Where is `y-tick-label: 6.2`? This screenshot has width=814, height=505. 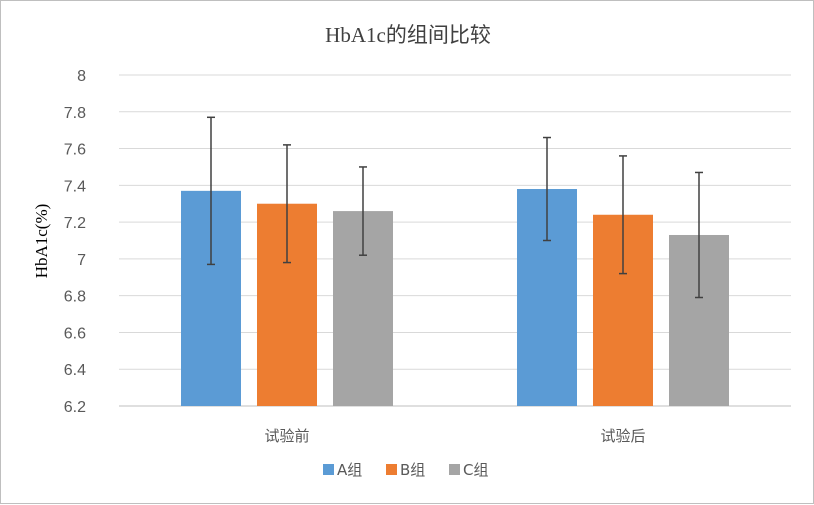 y-tick-label: 6.2 is located at coordinates (75, 407).